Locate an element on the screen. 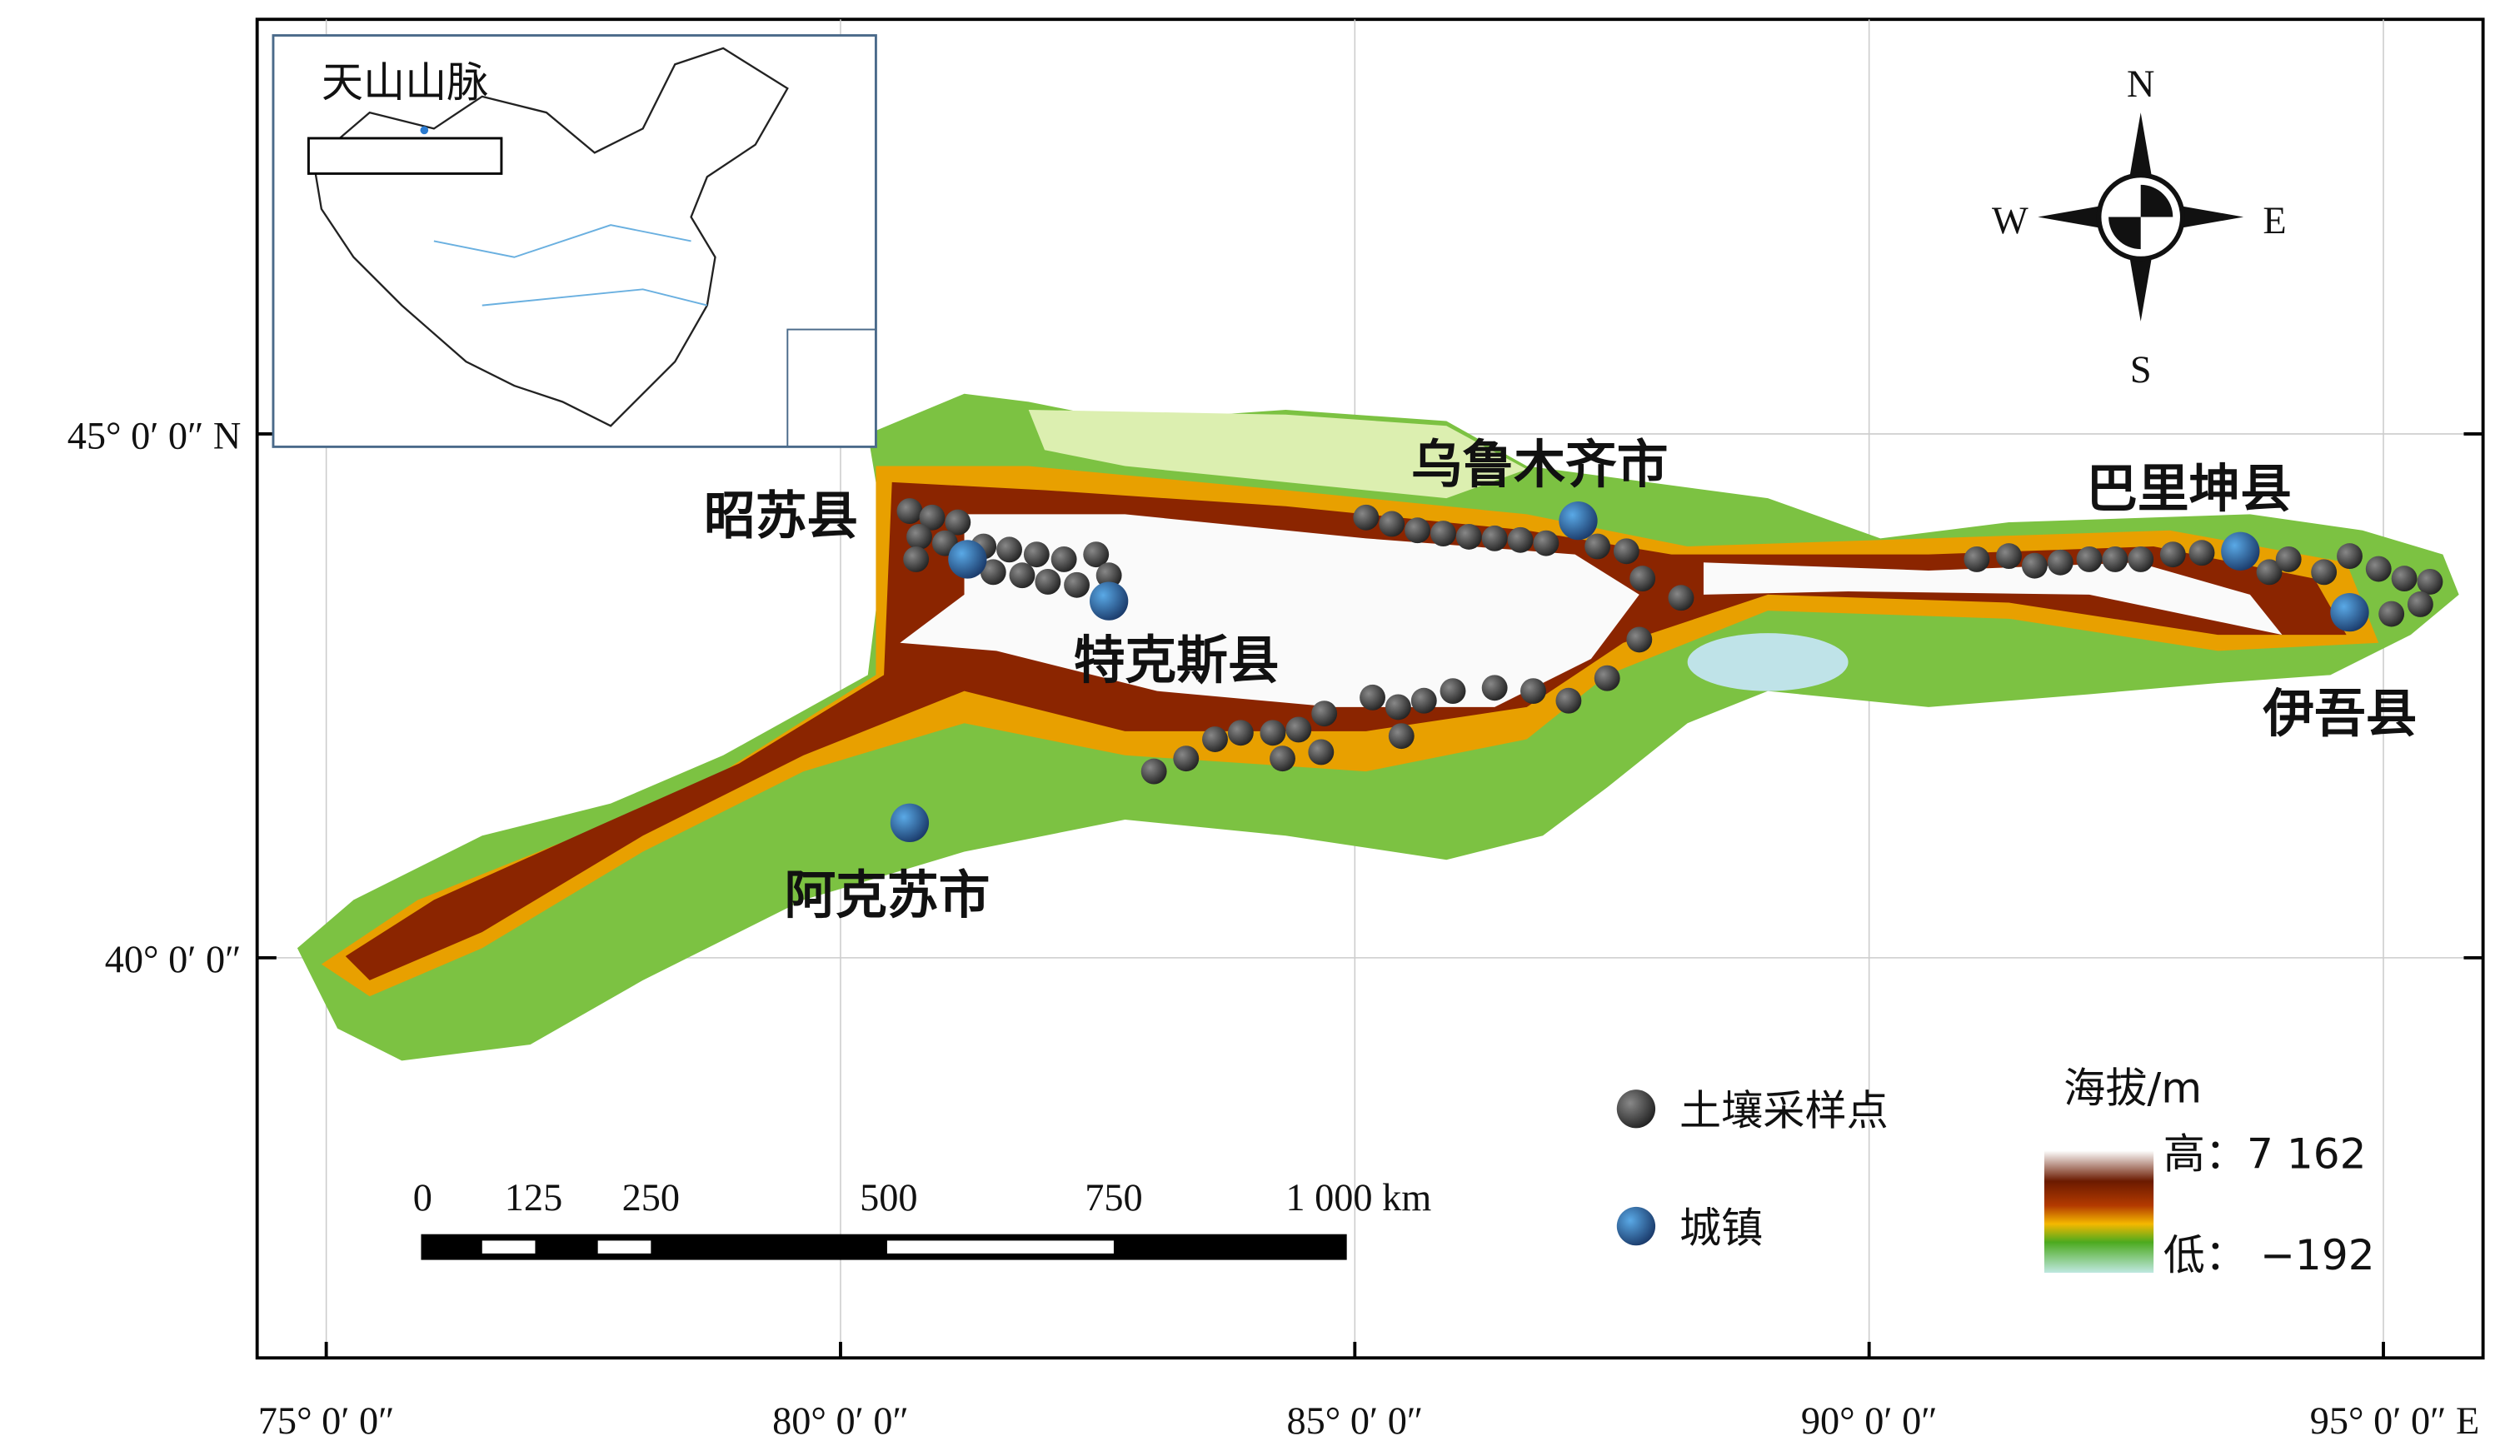  city-label: 阿克苏市 is located at coordinates (887, 895).